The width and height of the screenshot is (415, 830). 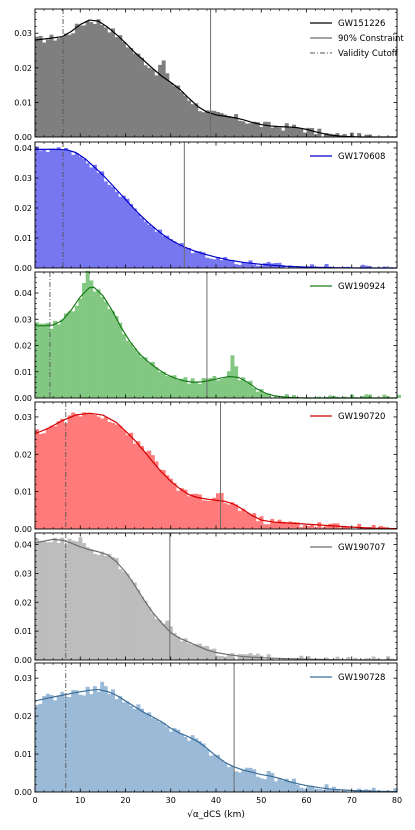 I want to click on y-tick-label: 0.04, so click(x=23, y=293).